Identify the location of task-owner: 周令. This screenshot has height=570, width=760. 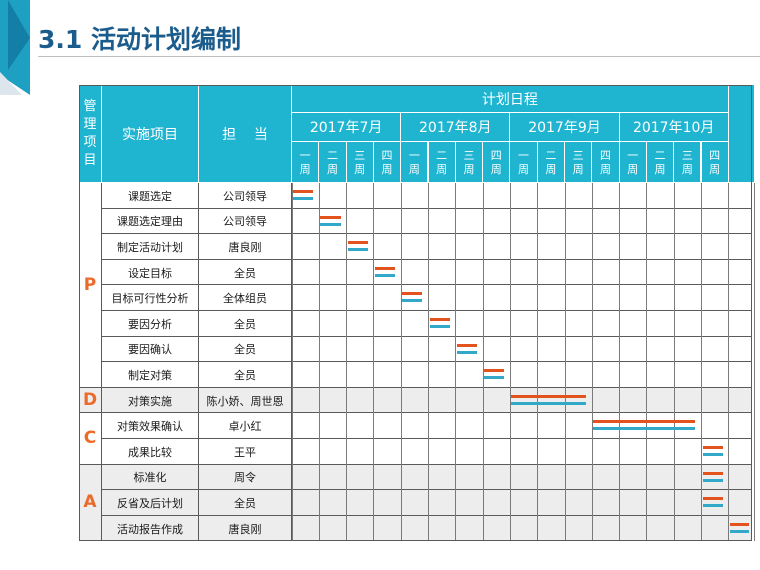
(245, 477).